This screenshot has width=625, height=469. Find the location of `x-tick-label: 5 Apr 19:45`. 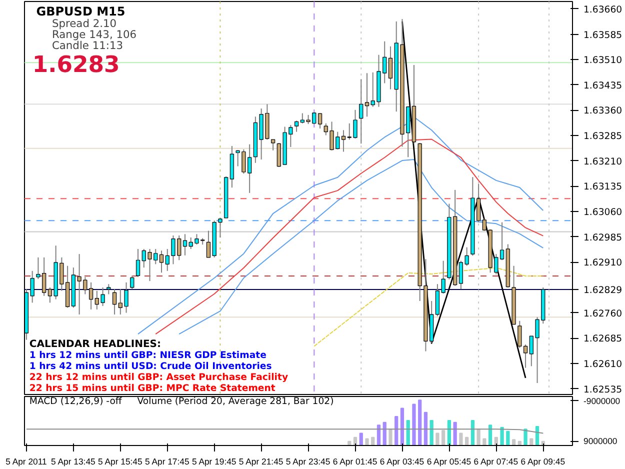

x-tick-label: 5 Apr 19:45 is located at coordinates (214, 461).